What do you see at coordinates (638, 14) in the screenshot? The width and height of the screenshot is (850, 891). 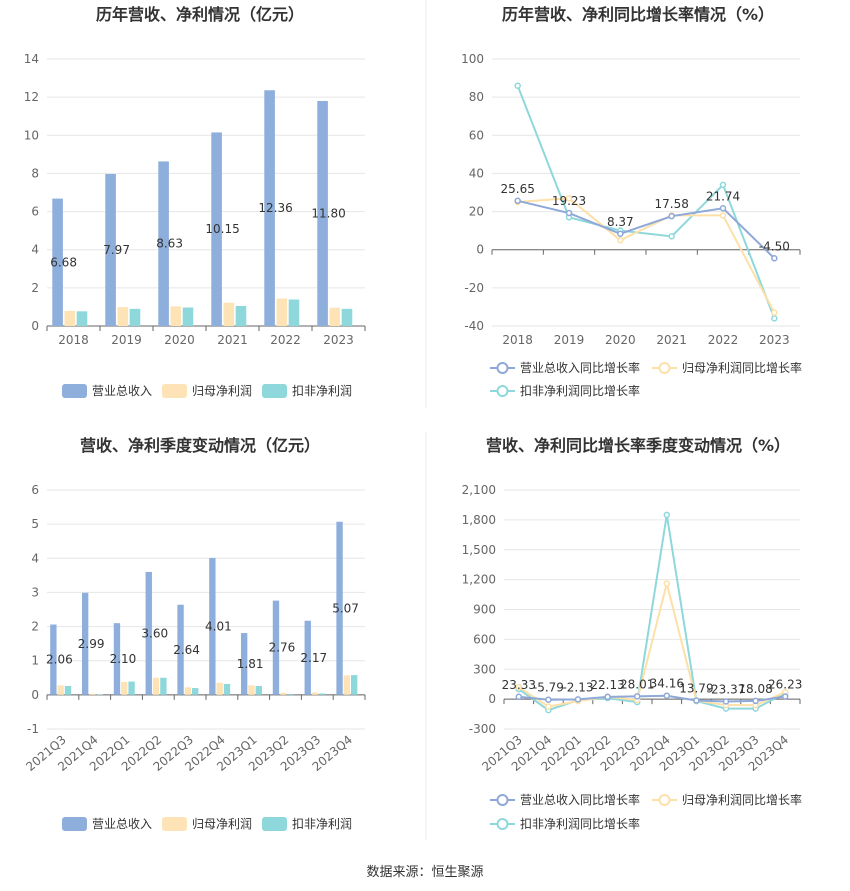 I see `chart-title: 历年营收、净利同比增长率情况（%）` at bounding box center [638, 14].